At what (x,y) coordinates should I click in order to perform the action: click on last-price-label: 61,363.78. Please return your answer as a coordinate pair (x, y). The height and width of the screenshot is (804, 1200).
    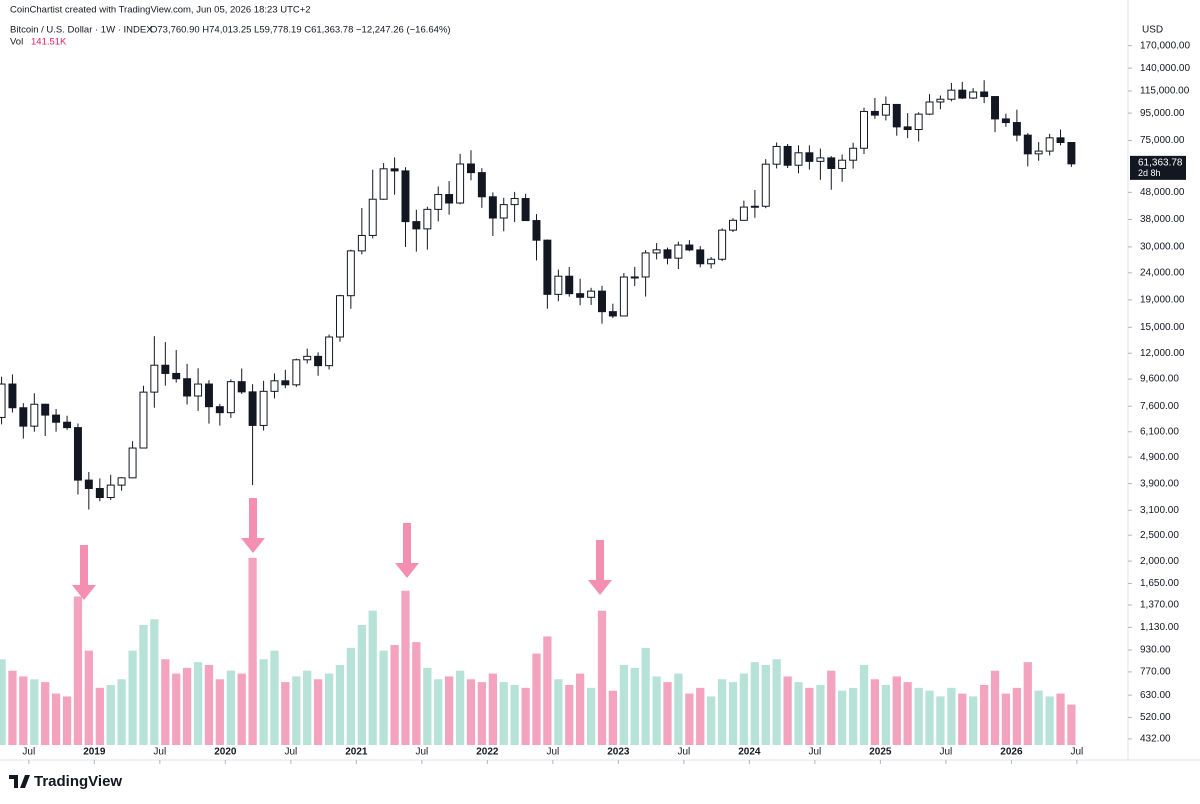
    Looking at the image, I should click on (1160, 162).